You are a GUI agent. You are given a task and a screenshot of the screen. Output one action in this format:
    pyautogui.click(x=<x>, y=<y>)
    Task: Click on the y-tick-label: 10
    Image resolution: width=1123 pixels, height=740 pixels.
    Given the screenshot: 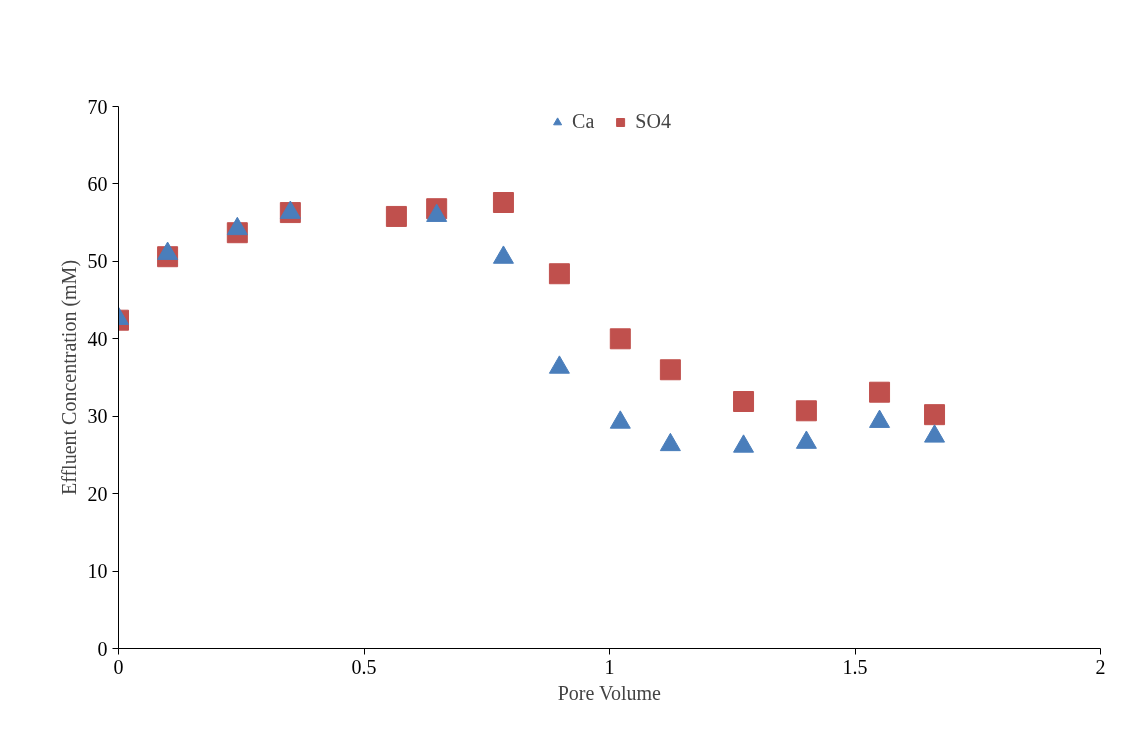 What is the action you would take?
    pyautogui.click(x=97, y=571)
    